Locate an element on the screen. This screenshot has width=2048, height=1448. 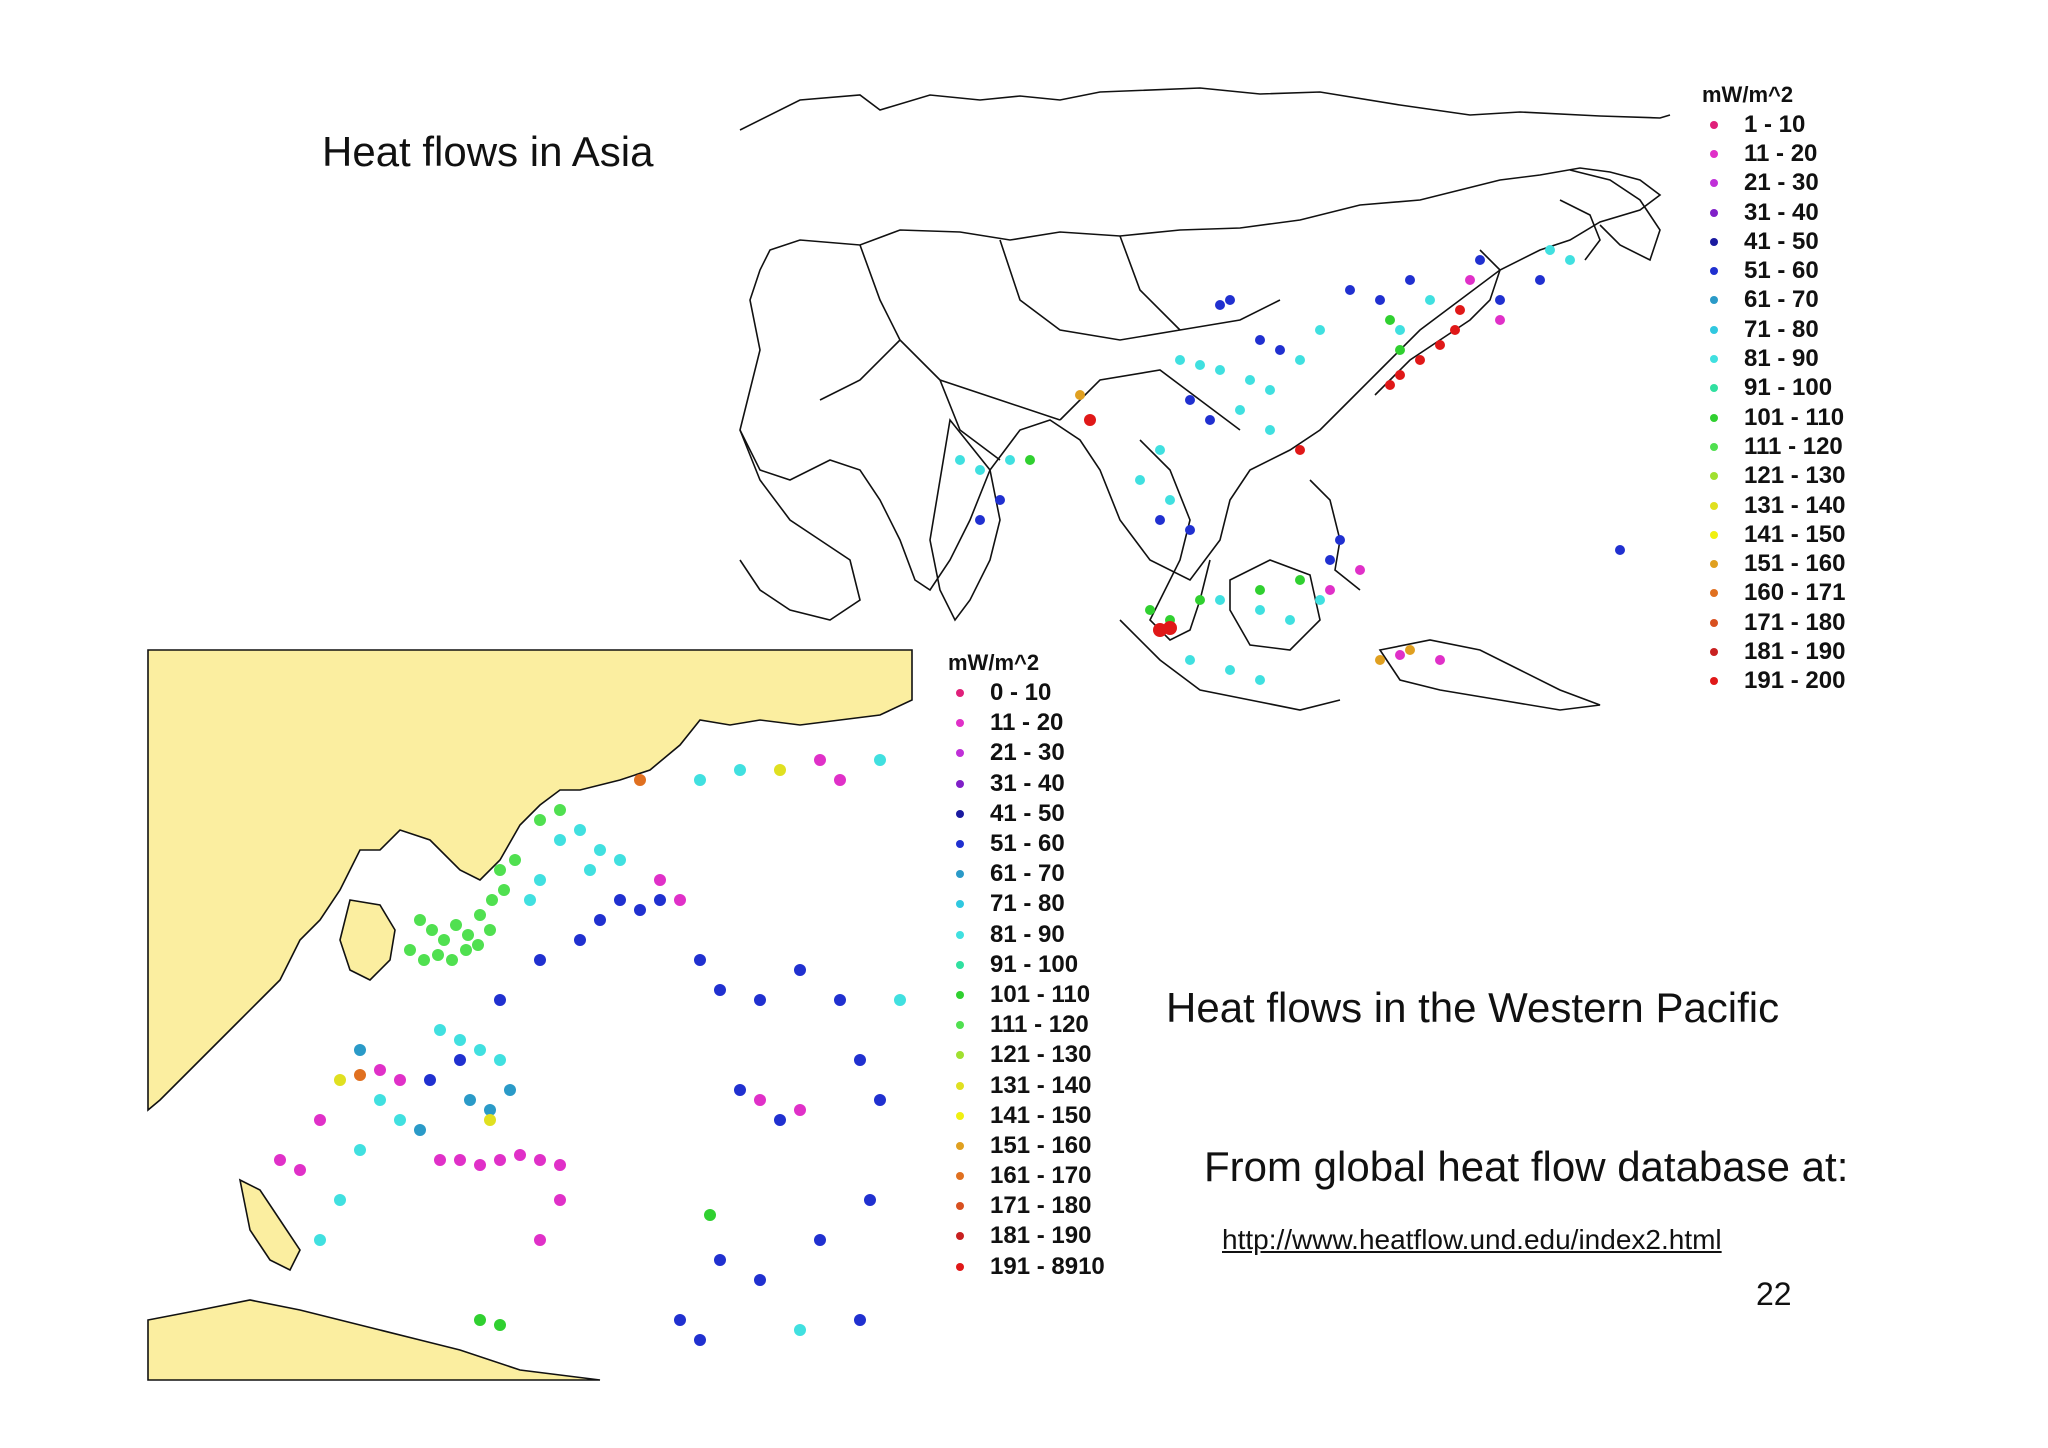
legend-row: 81 - 90 is located at coordinates (1026, 935).